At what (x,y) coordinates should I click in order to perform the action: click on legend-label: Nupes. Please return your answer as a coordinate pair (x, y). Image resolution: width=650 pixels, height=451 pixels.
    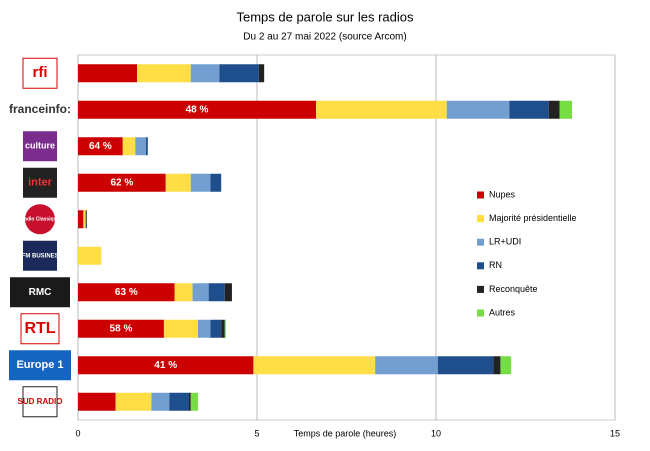
    Looking at the image, I should click on (502, 194).